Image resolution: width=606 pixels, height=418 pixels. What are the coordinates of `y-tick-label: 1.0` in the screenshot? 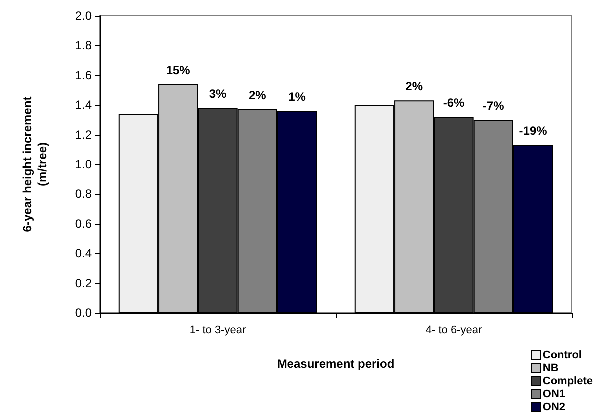 It's located at (83, 165).